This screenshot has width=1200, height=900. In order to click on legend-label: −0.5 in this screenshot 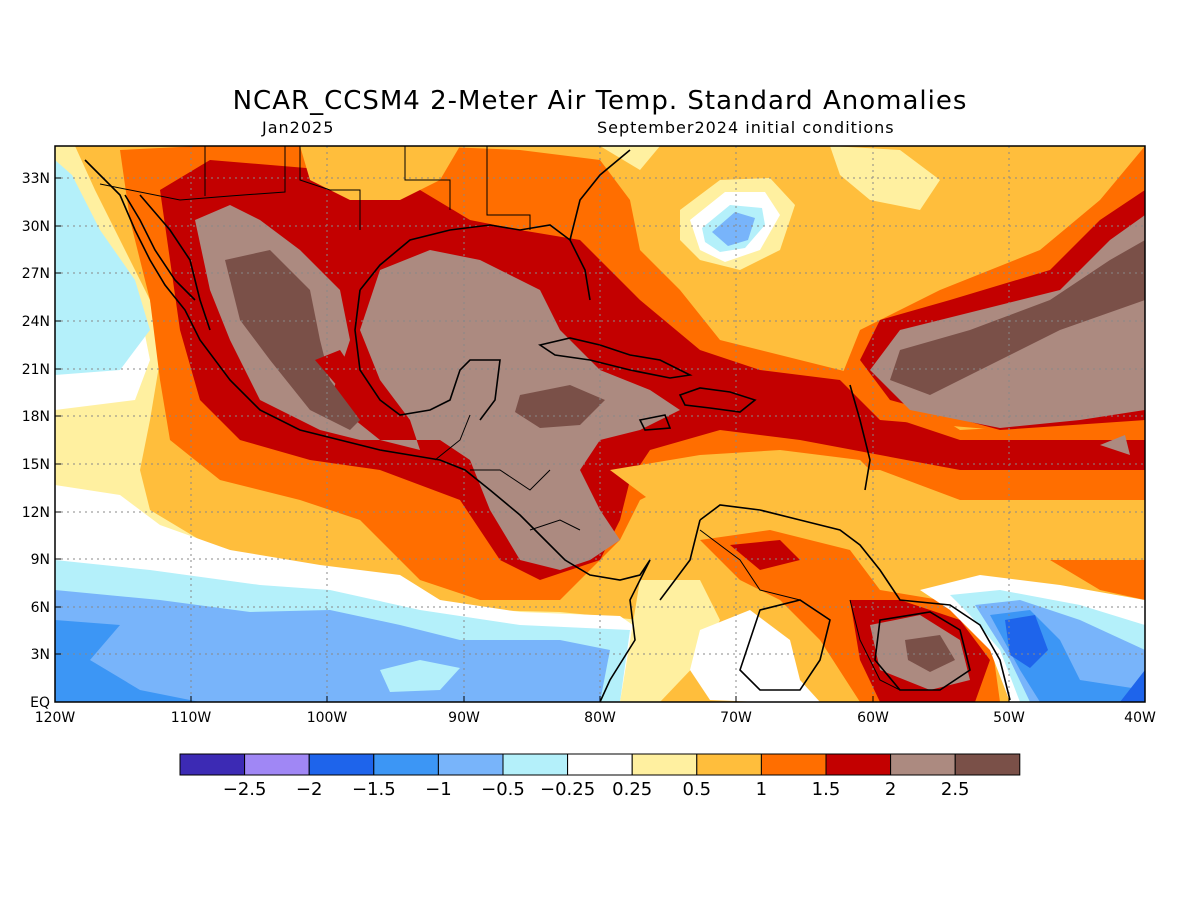, I will do `click(503, 789)`.